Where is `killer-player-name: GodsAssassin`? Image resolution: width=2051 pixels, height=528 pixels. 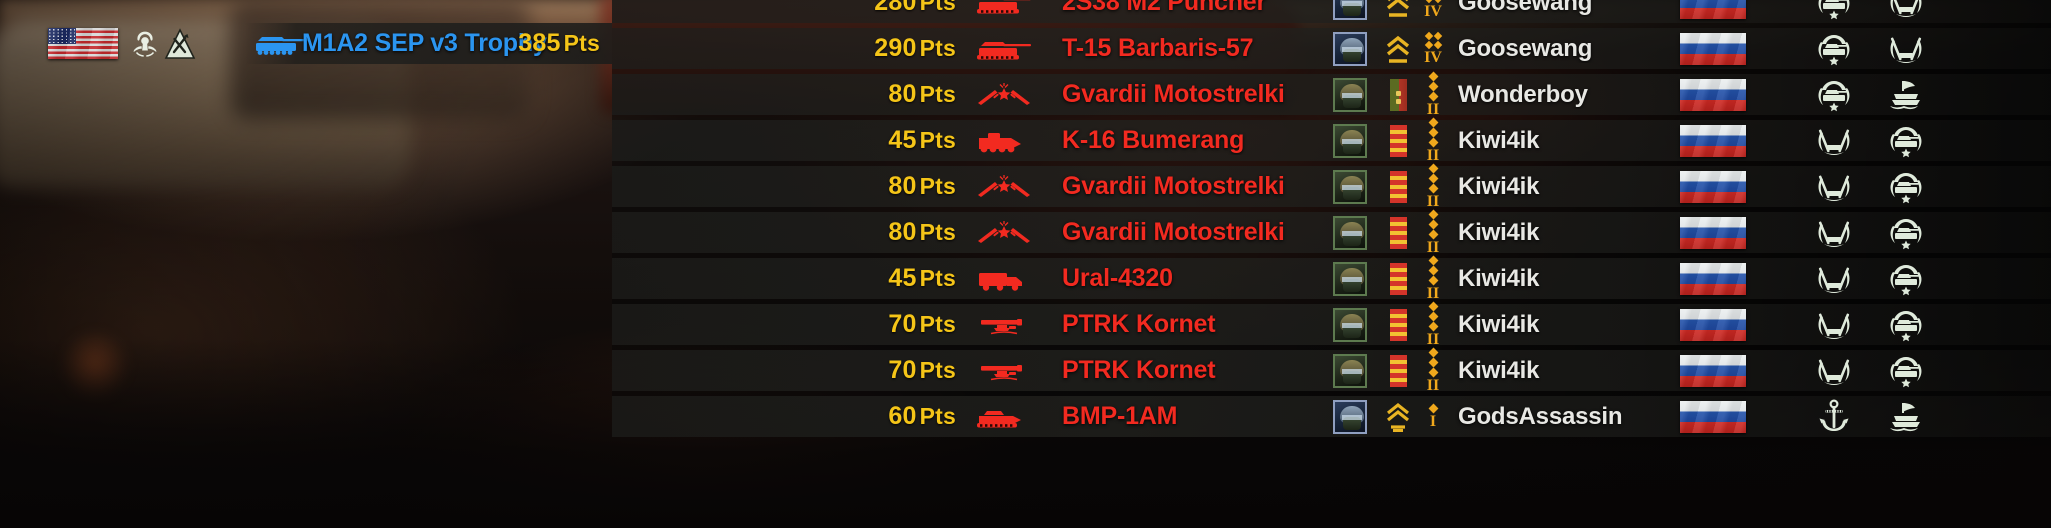
killer-player-name: GodsAssassin is located at coordinates (1562, 417).